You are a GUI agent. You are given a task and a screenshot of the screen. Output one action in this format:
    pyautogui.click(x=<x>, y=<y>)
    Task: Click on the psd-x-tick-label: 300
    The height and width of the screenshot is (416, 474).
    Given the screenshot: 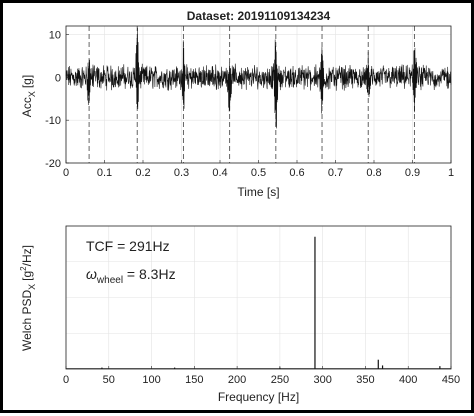 What is the action you would take?
    pyautogui.click(x=322, y=380)
    